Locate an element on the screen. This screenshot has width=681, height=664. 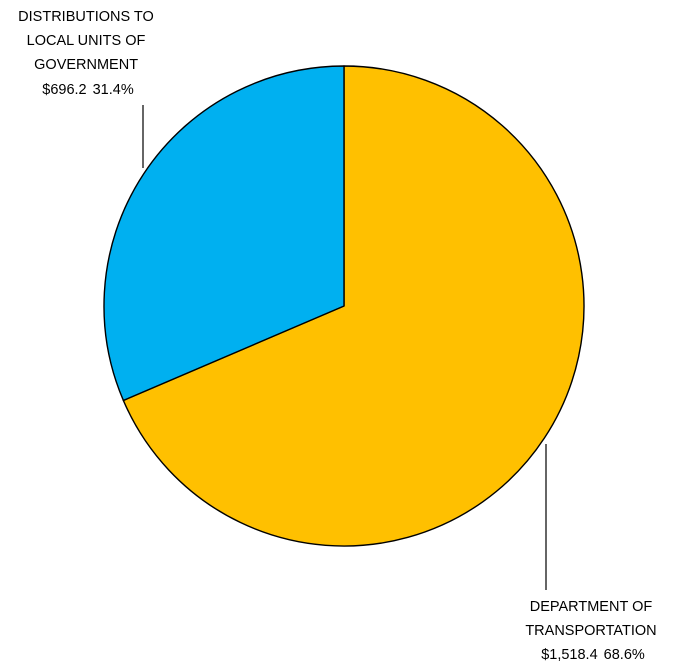
percent-transportation: 68.6% is located at coordinates (624, 655).